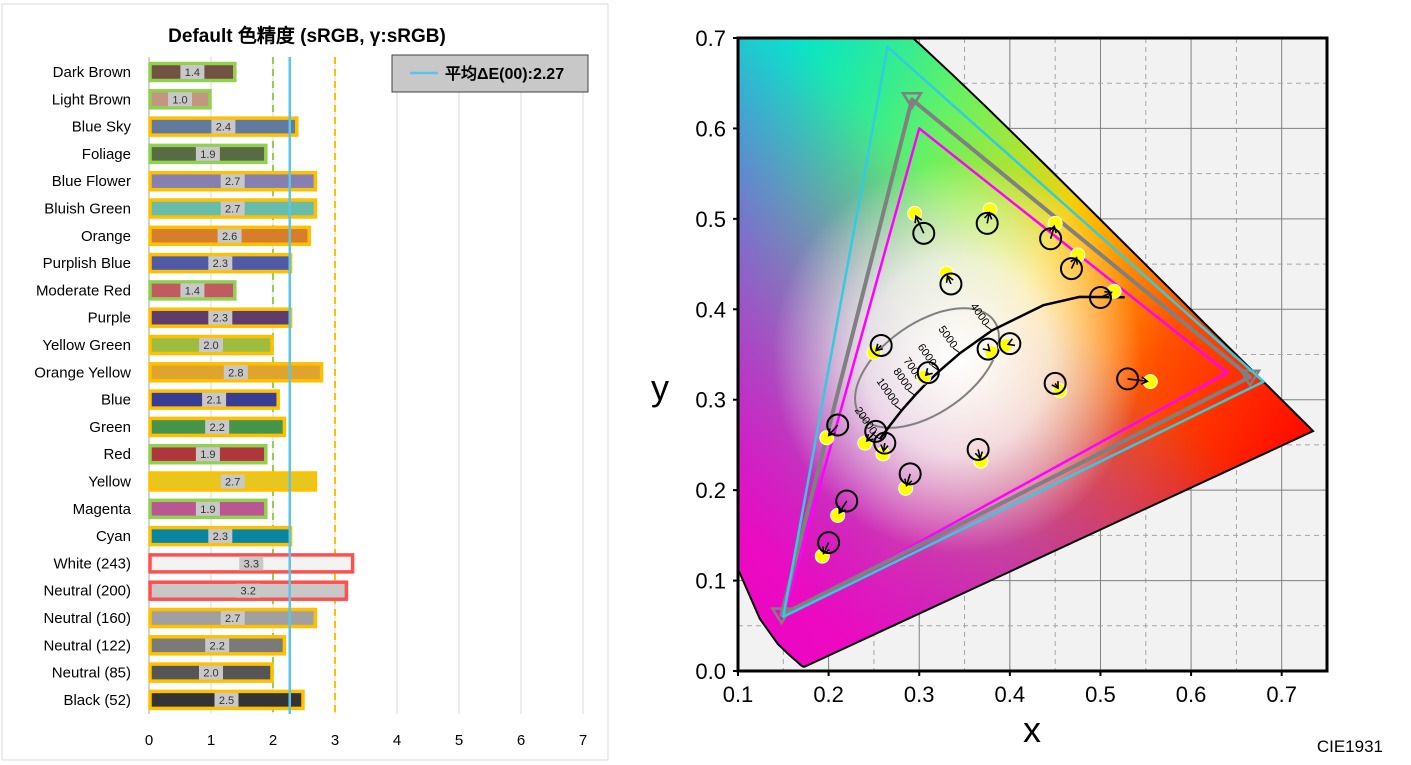 The width and height of the screenshot is (1411, 765). What do you see at coordinates (113, 536) in the screenshot?
I see `bar-category-label: Cyan` at bounding box center [113, 536].